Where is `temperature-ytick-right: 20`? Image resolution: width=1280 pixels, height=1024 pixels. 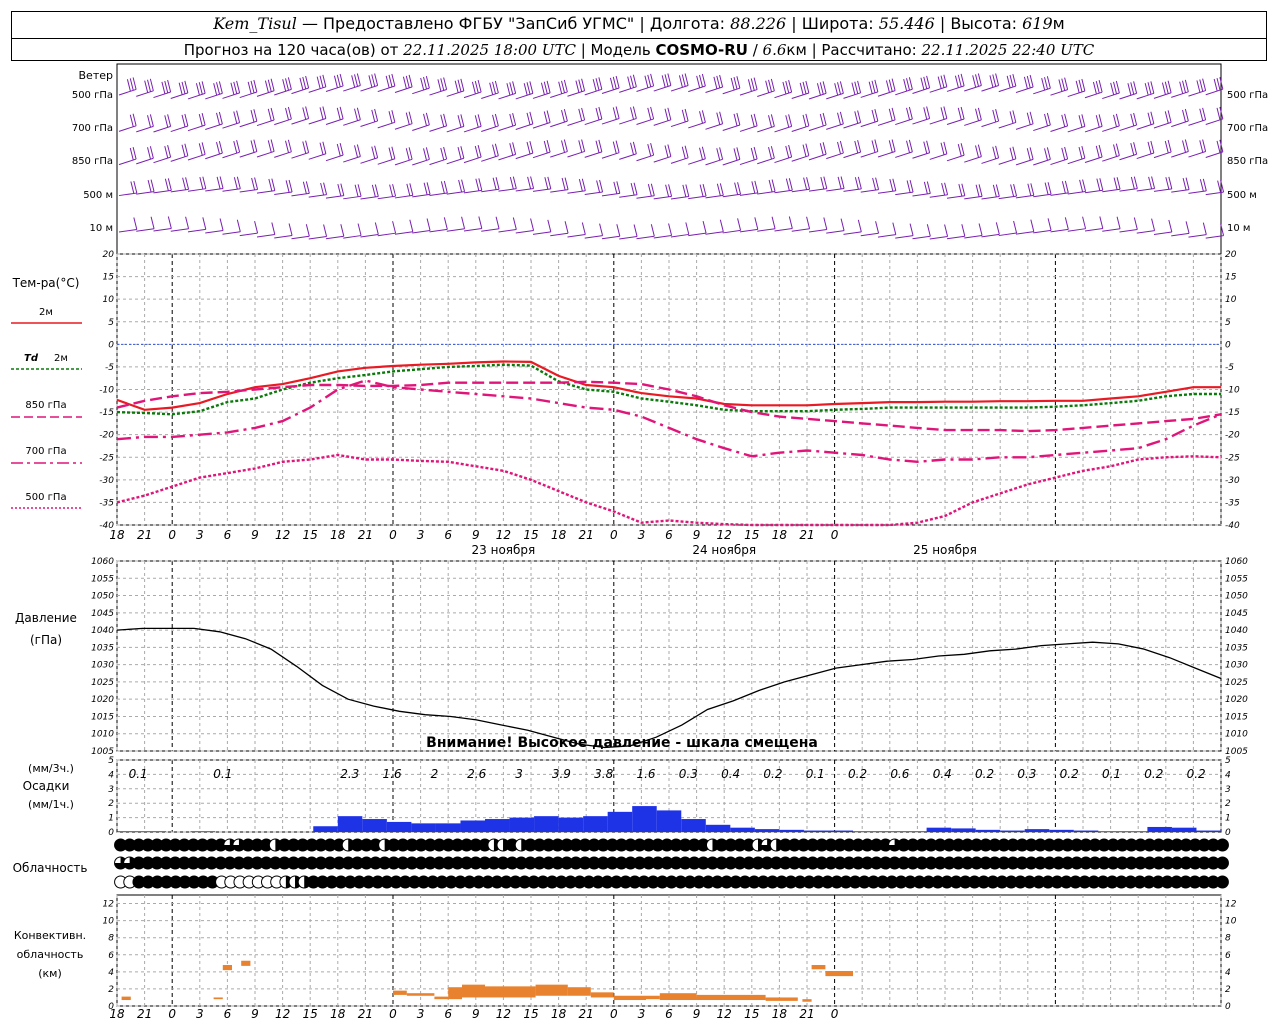 temperature-ytick-right: 20 is located at coordinates (1231, 255).